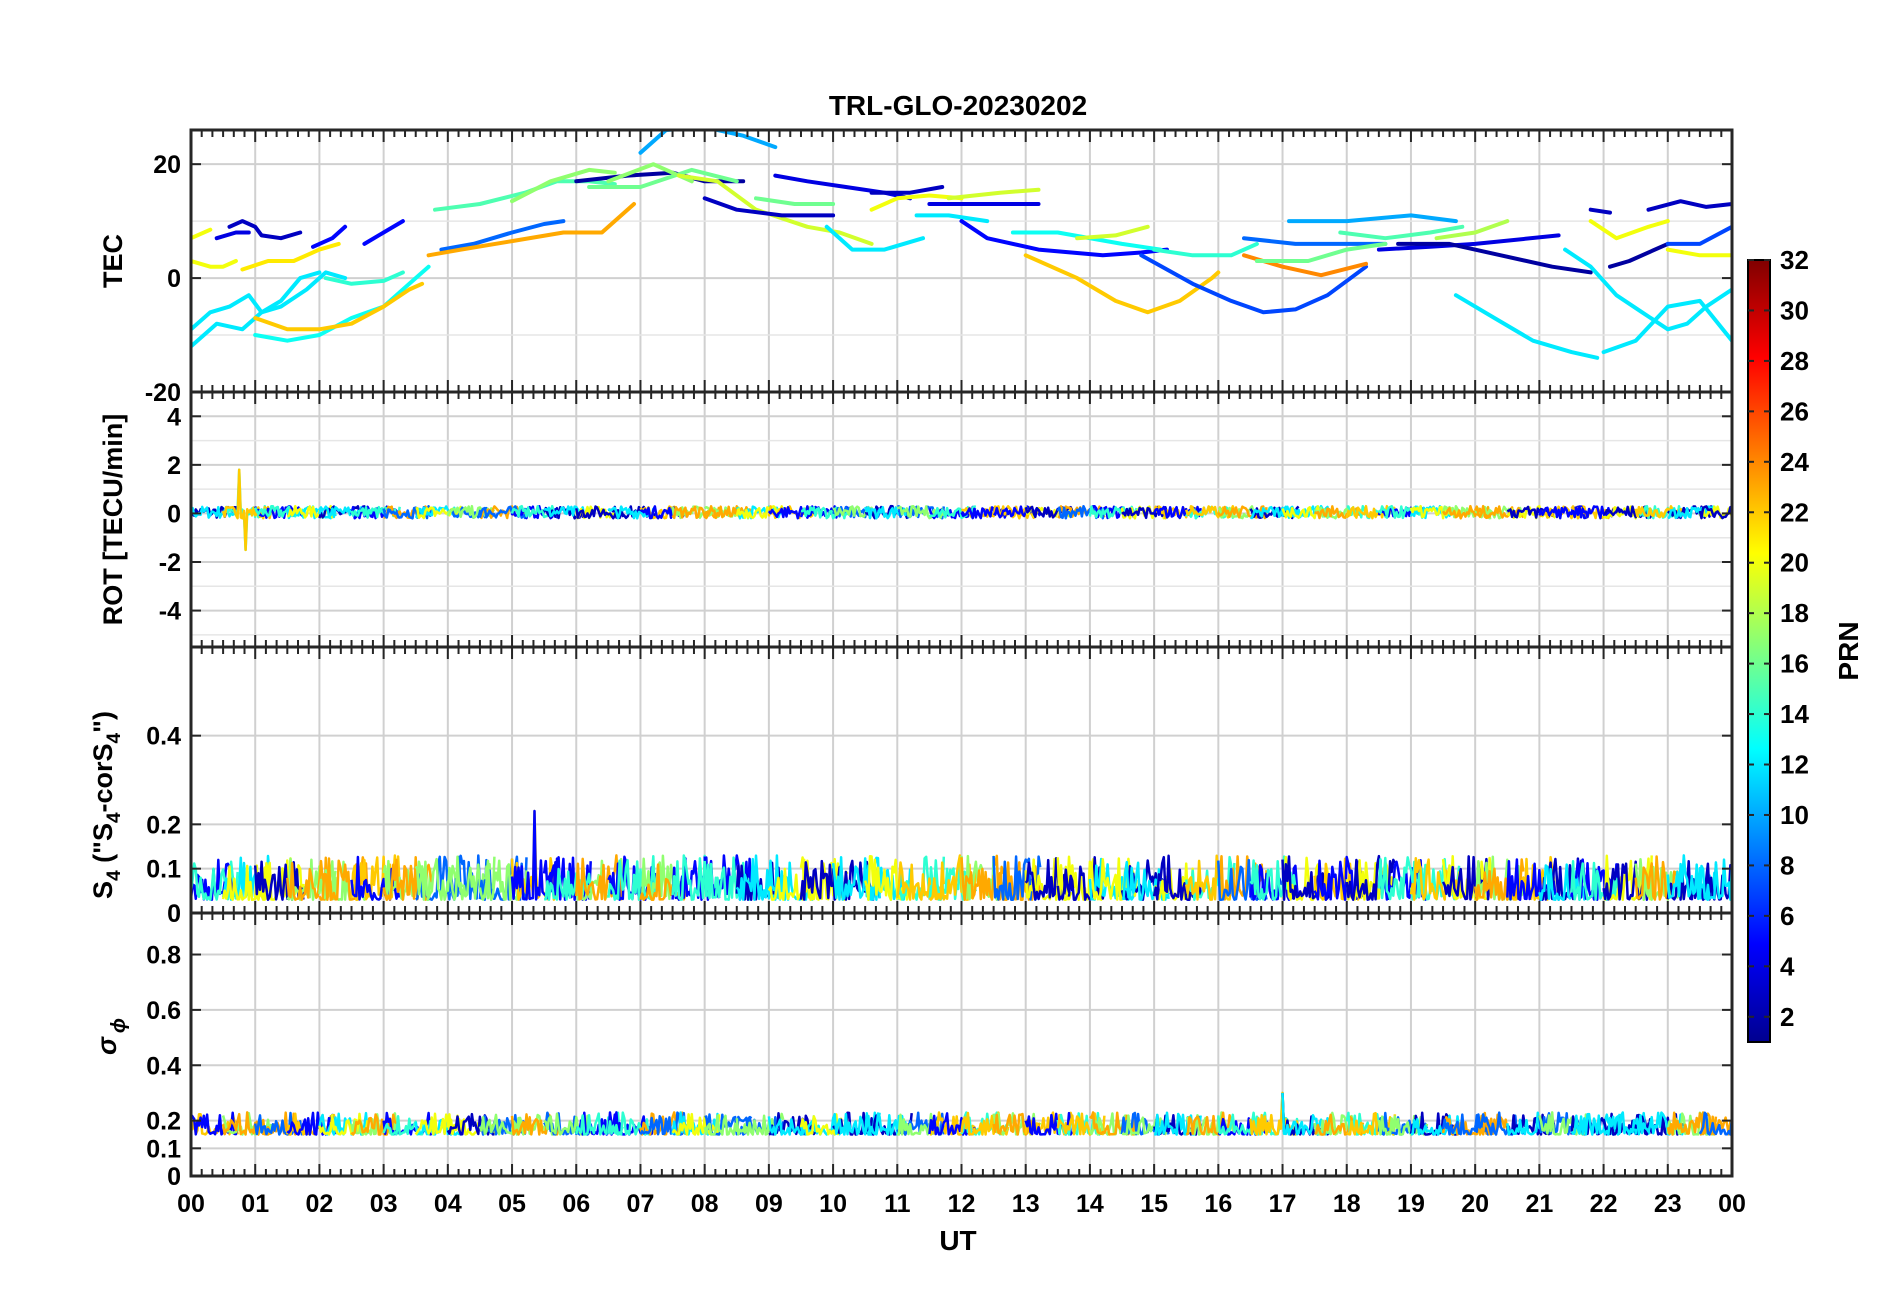 This screenshot has width=1902, height=1292. I want to click on x-tick-label: 17, so click(1283, 1204).